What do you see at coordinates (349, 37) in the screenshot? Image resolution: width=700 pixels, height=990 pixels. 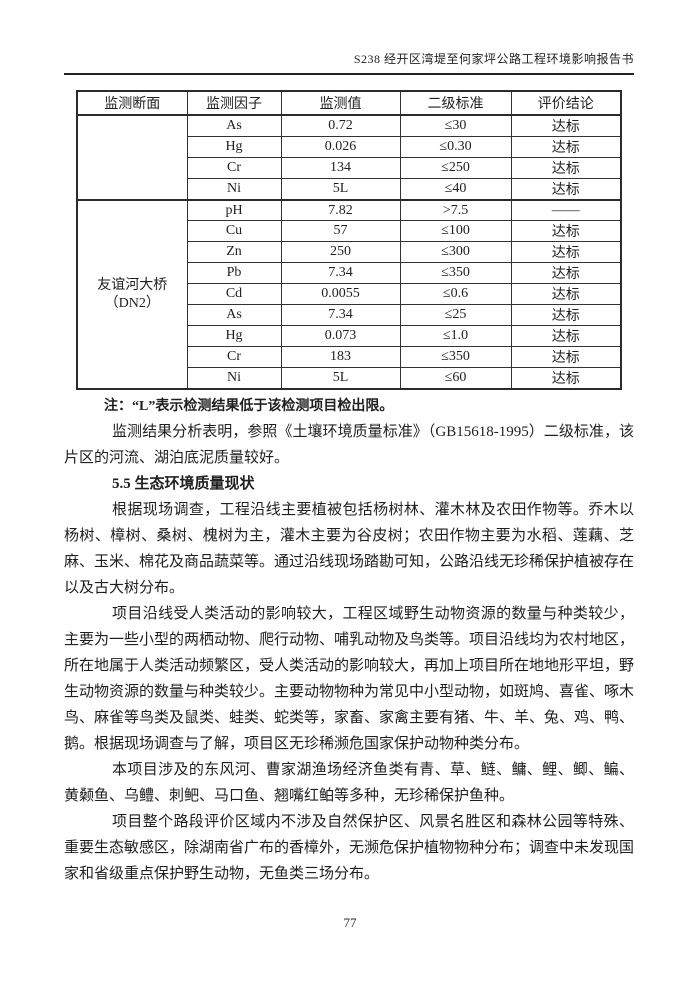 I see `running-header: S238 经开区湾堤至何家坪公路工程环境影响报告书` at bounding box center [349, 37].